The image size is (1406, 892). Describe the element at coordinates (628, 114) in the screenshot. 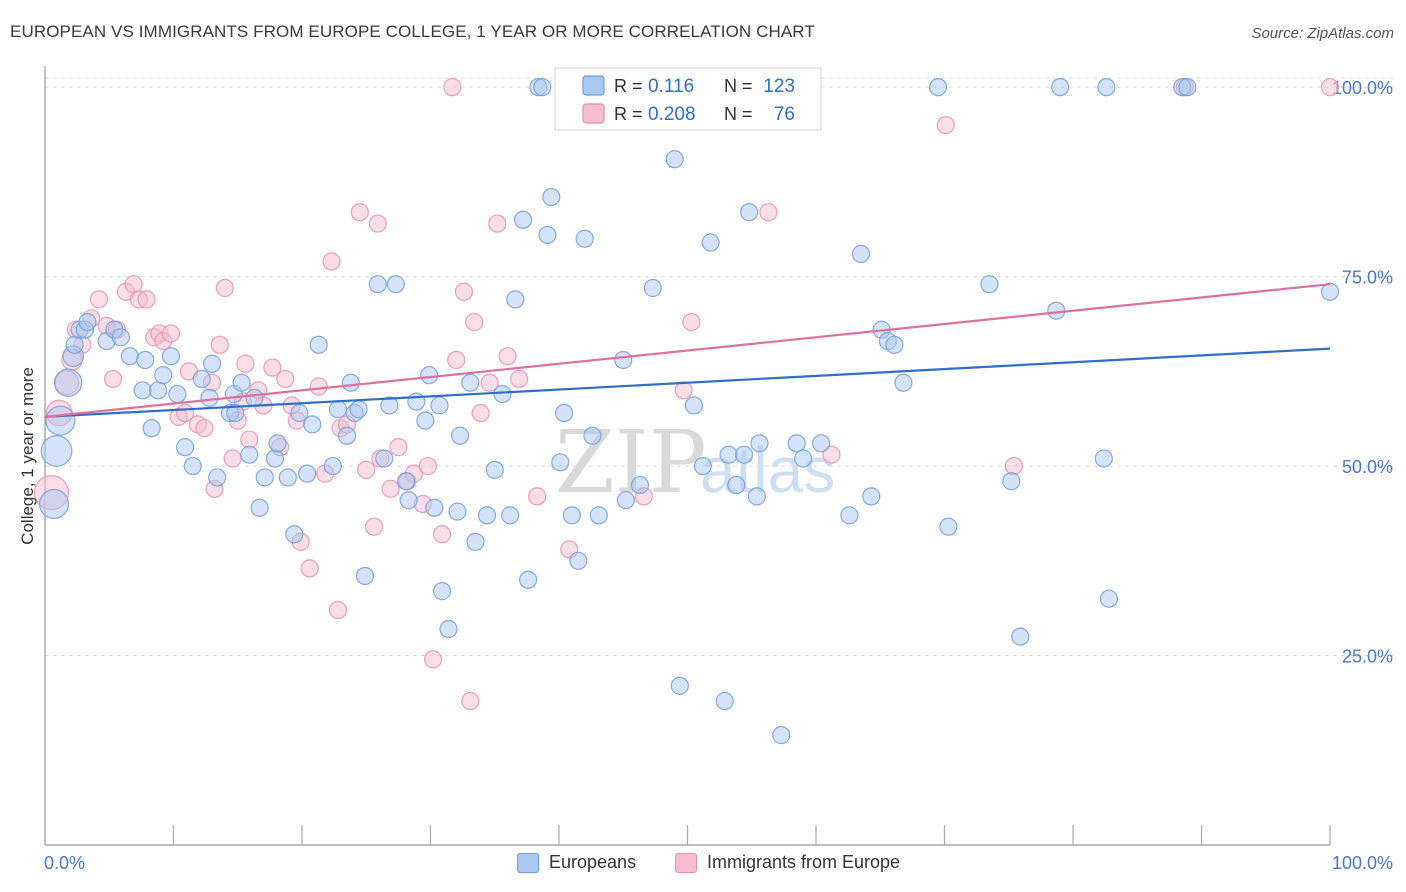

I see `stats-r-label-immigrants: R =` at that location.